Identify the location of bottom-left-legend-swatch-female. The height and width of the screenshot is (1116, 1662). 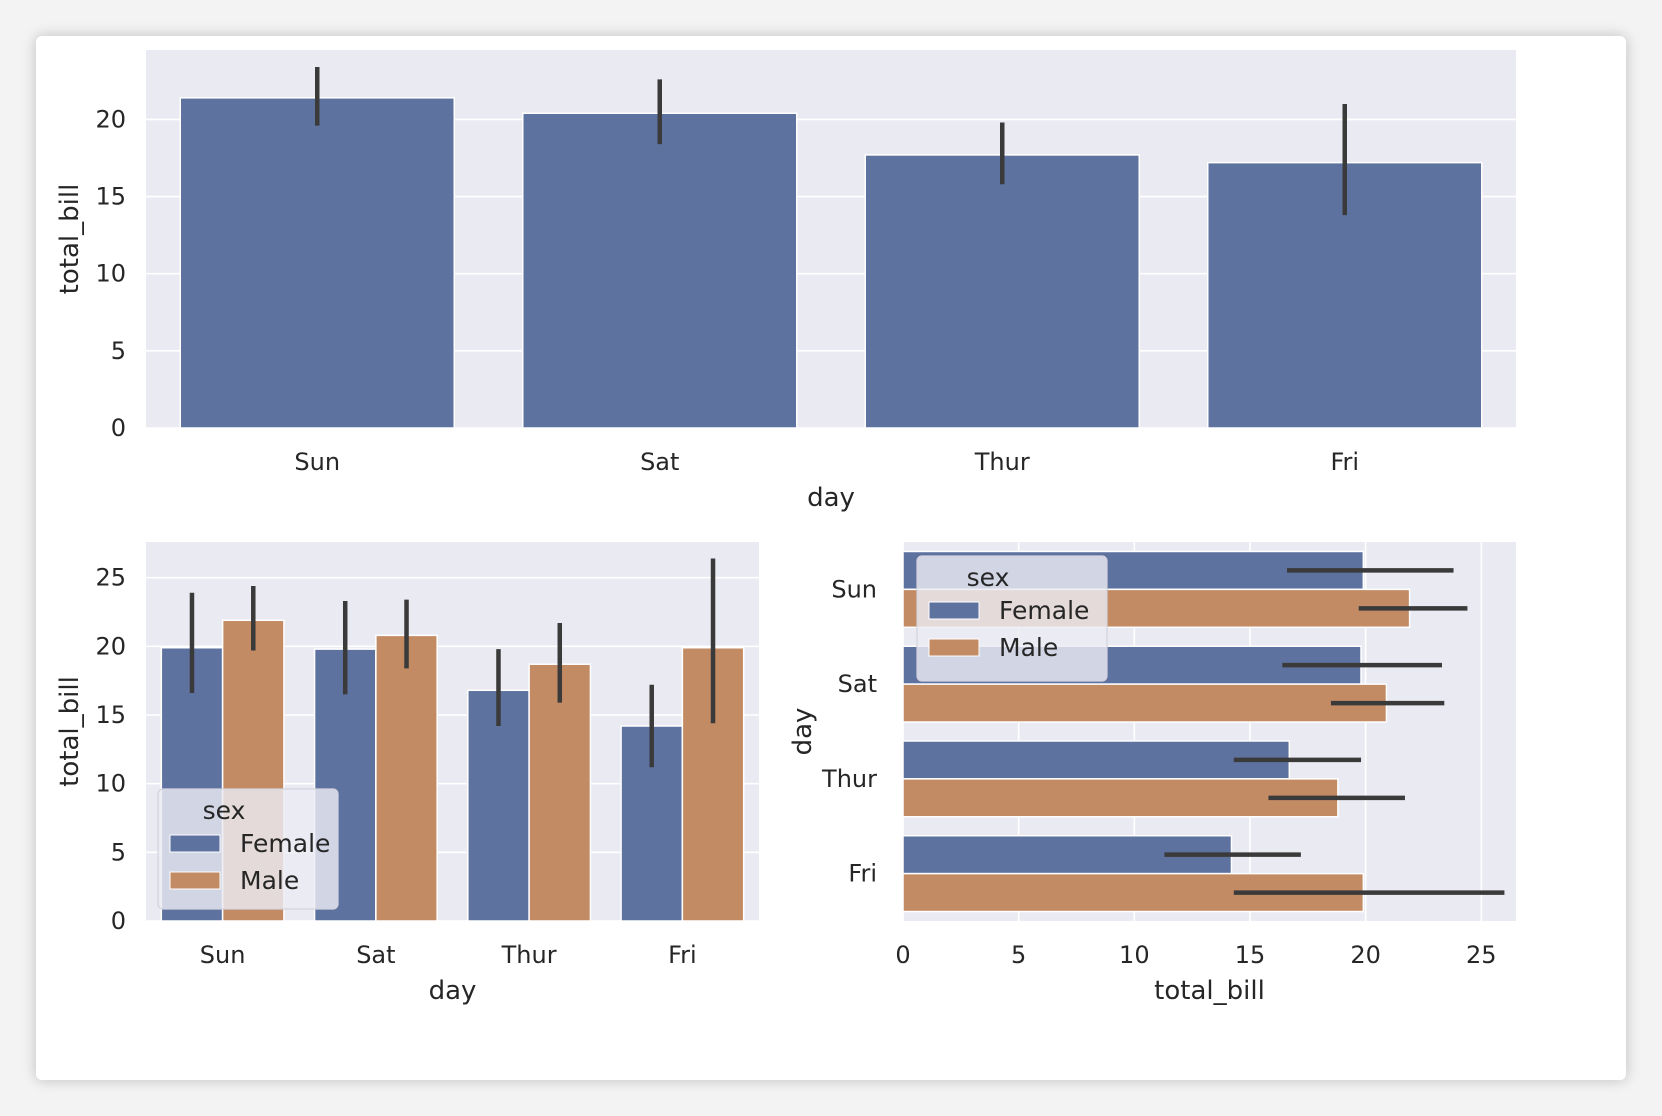
(195, 843).